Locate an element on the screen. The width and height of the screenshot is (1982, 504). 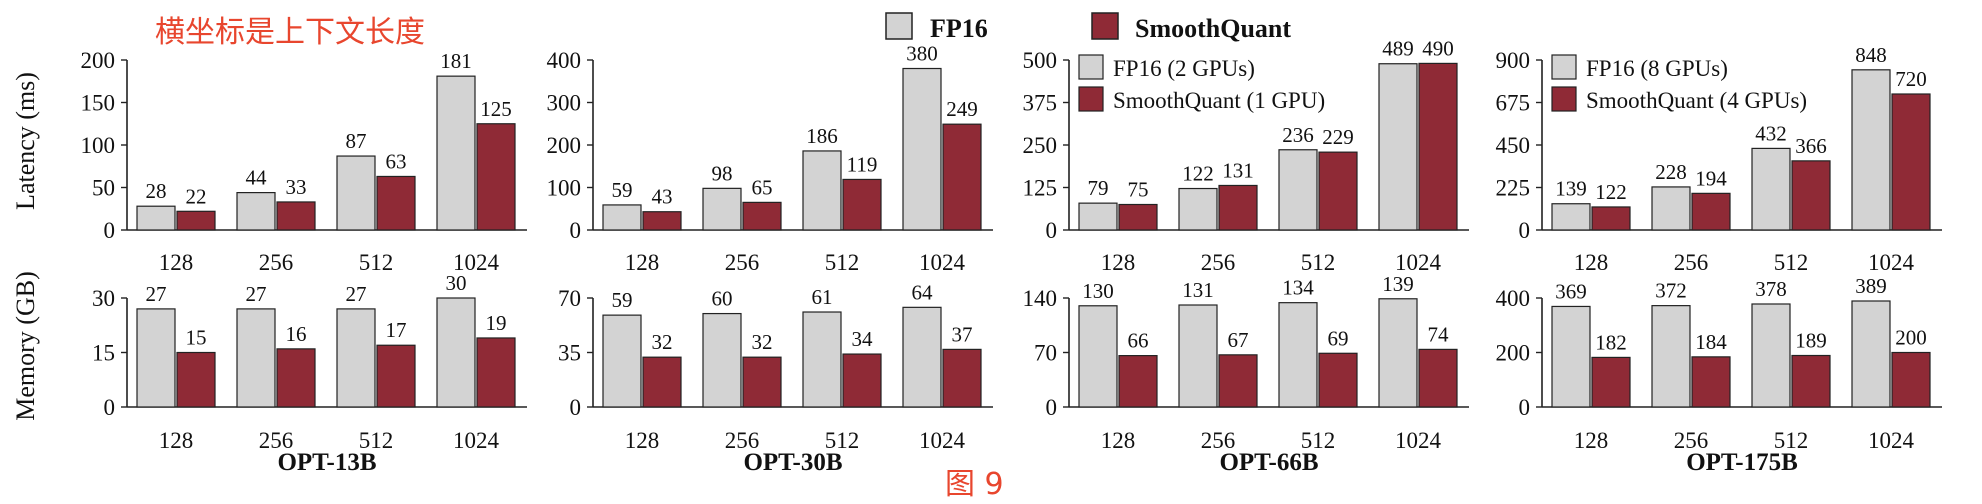
data-label: 87 is located at coordinates (356, 141).